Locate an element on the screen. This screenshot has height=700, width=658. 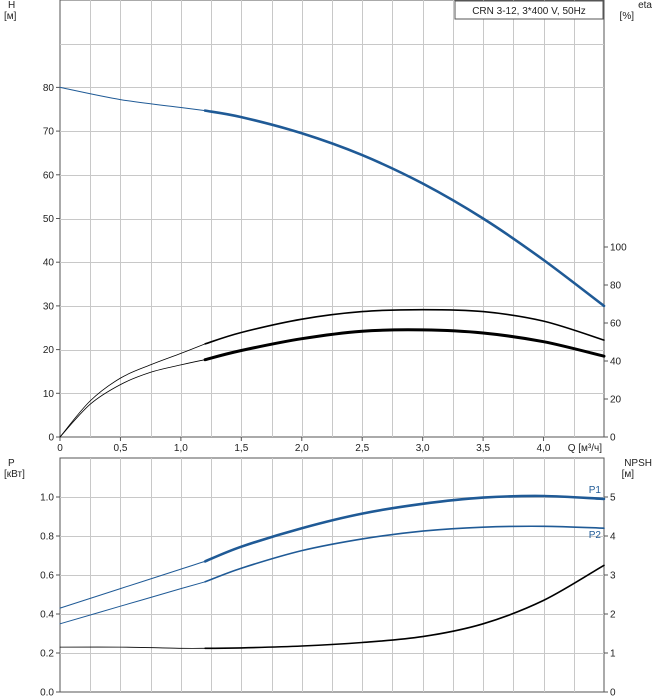
y-right-tick-label: 100 is located at coordinates (618, 248).